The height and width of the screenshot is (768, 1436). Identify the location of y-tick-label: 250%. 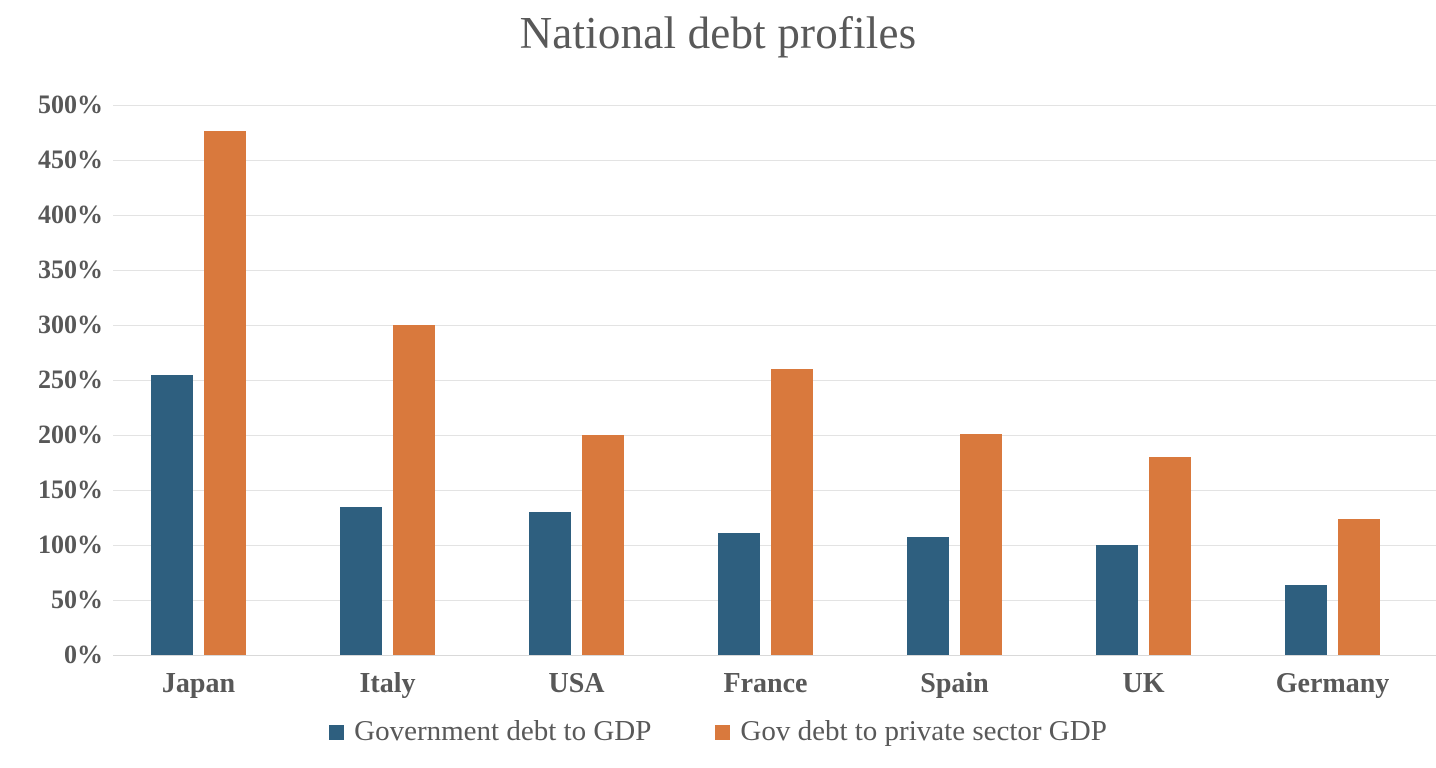
(70, 379).